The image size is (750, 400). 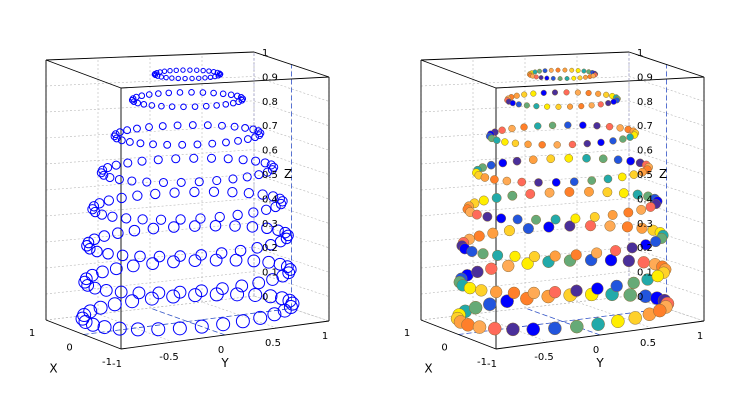 I want to click on z-tick-label: 0, so click(x=265, y=297).